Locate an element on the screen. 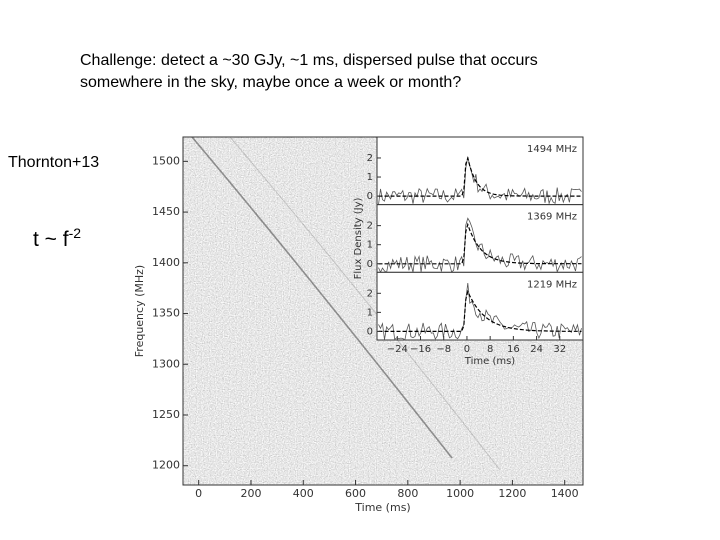 The width and height of the screenshot is (720, 540). y-tick-label: 1450 is located at coordinates (166, 211).